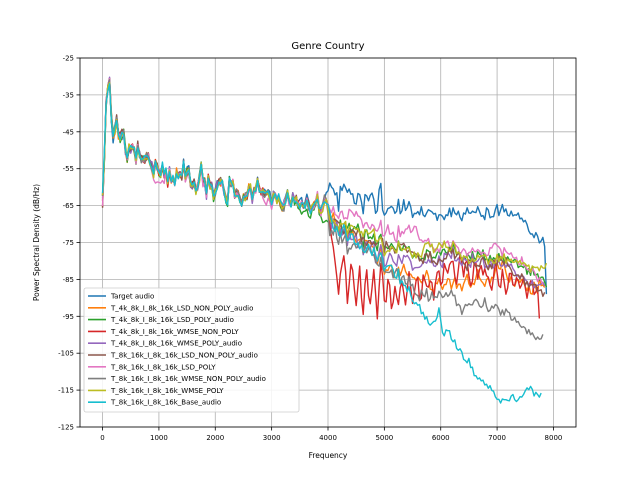 The height and width of the screenshot is (484, 640). Describe the element at coordinates (215, 438) in the screenshot. I see `x-tick-label: 2000` at that location.